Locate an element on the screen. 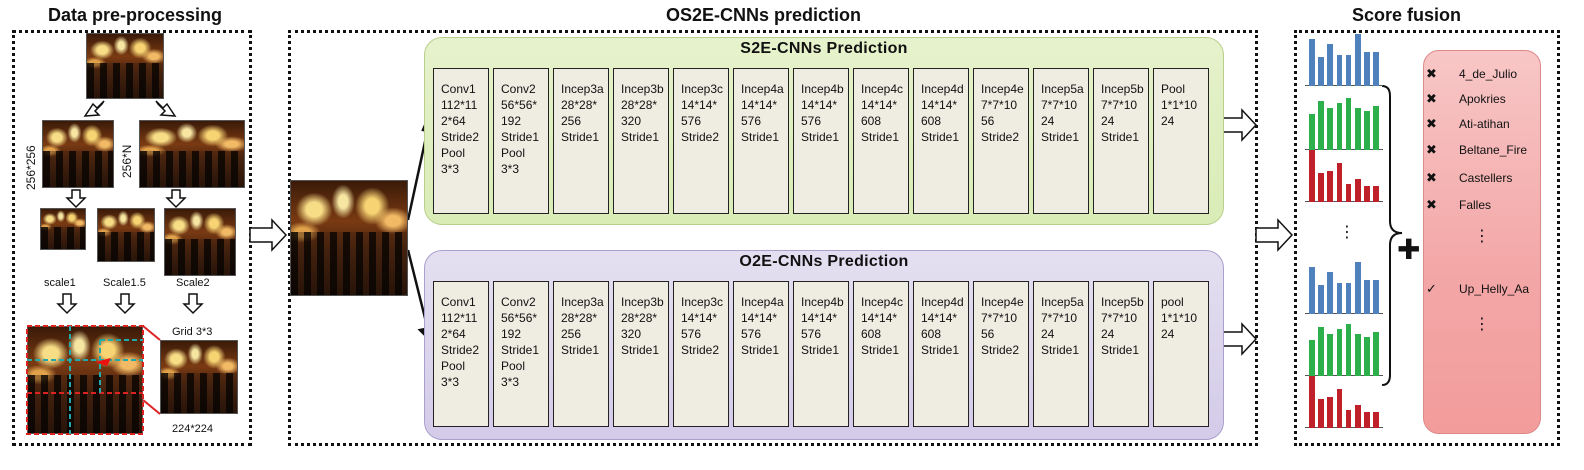  scale15-image is located at coordinates (126, 235).